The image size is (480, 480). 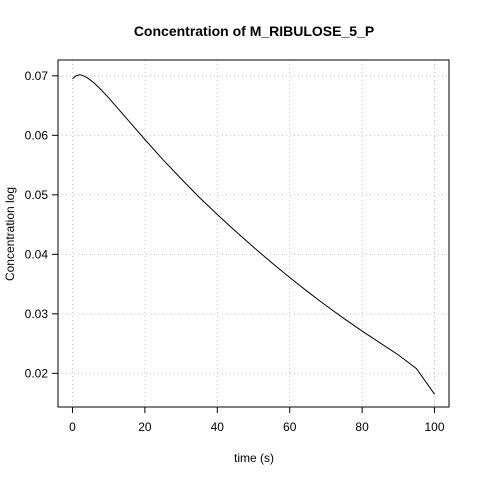 I want to click on chart-title: Concentration of M_RIBULOSE_5_P, so click(x=254, y=31).